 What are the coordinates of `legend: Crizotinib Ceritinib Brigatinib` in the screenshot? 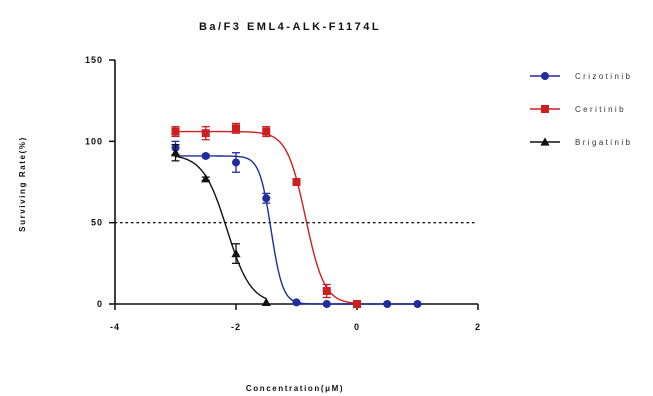 It's located at (581, 109).